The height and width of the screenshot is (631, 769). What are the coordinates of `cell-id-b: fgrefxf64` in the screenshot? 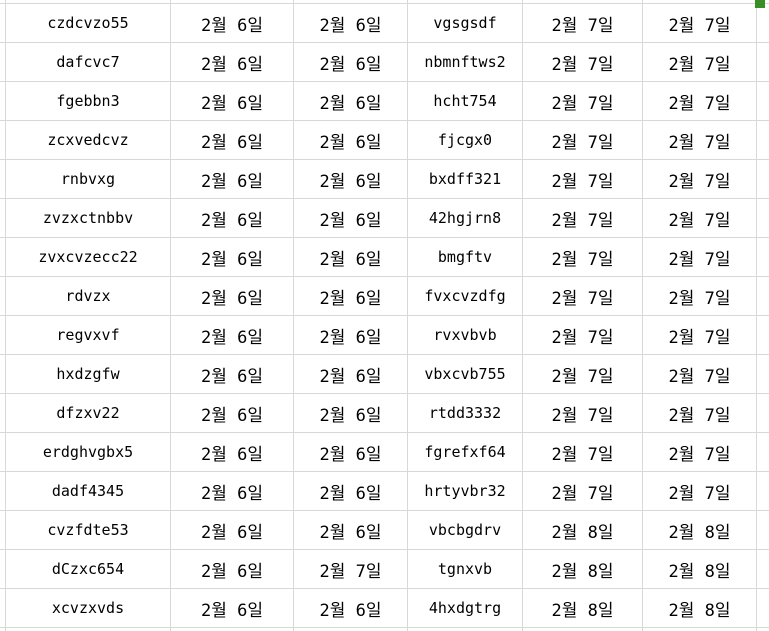 It's located at (465, 452).